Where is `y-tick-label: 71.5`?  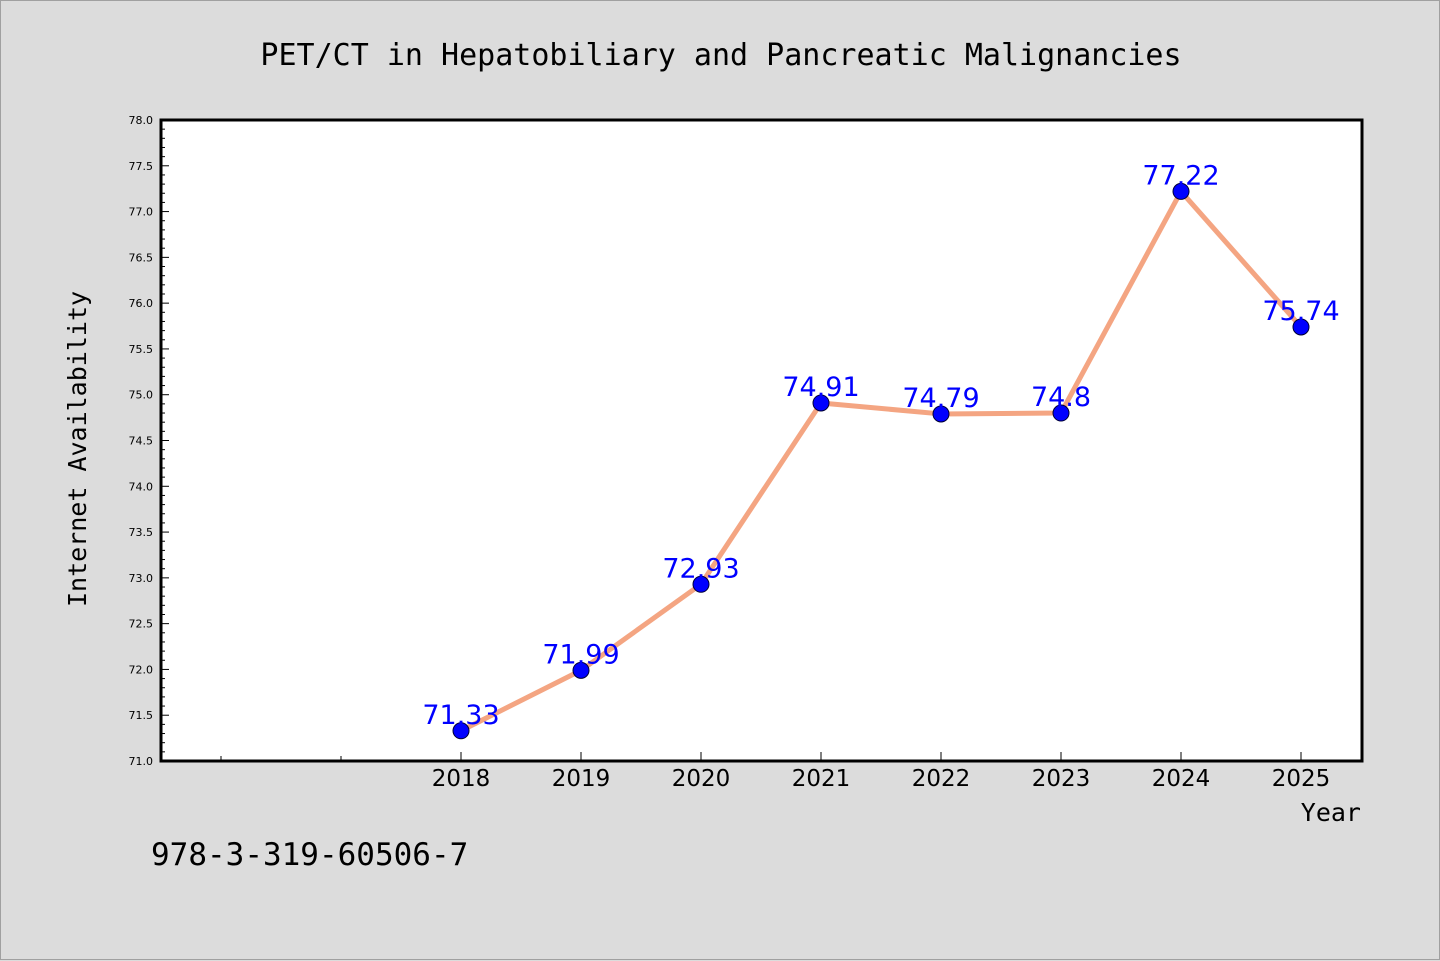 y-tick-label: 71.5 is located at coordinates (141, 715).